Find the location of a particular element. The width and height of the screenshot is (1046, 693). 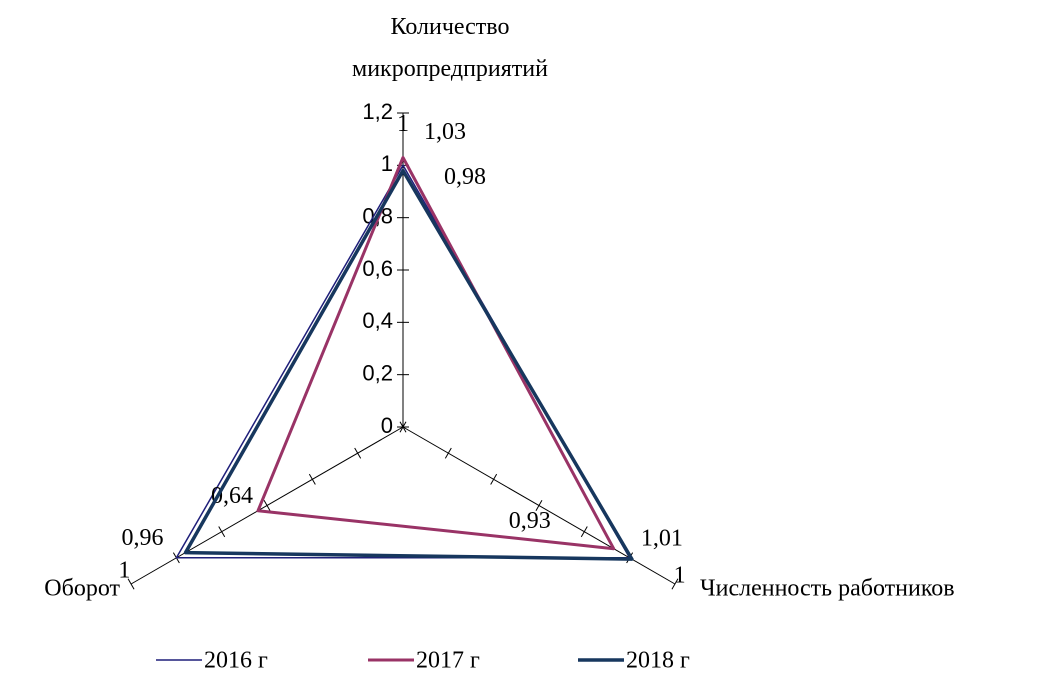

tick-label: 0 is located at coordinates (387, 425).